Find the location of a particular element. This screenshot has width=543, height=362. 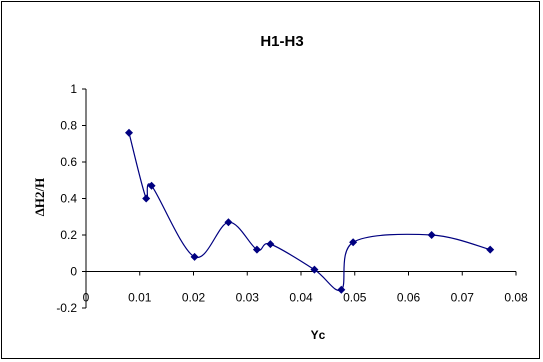

x-tick-label: 0.03 is located at coordinates (248, 298).